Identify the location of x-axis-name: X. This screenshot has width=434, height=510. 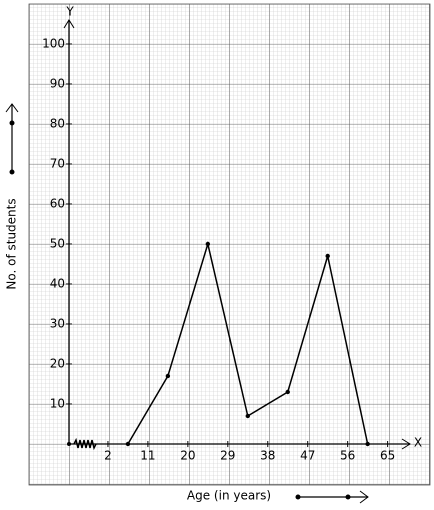
(418, 443).